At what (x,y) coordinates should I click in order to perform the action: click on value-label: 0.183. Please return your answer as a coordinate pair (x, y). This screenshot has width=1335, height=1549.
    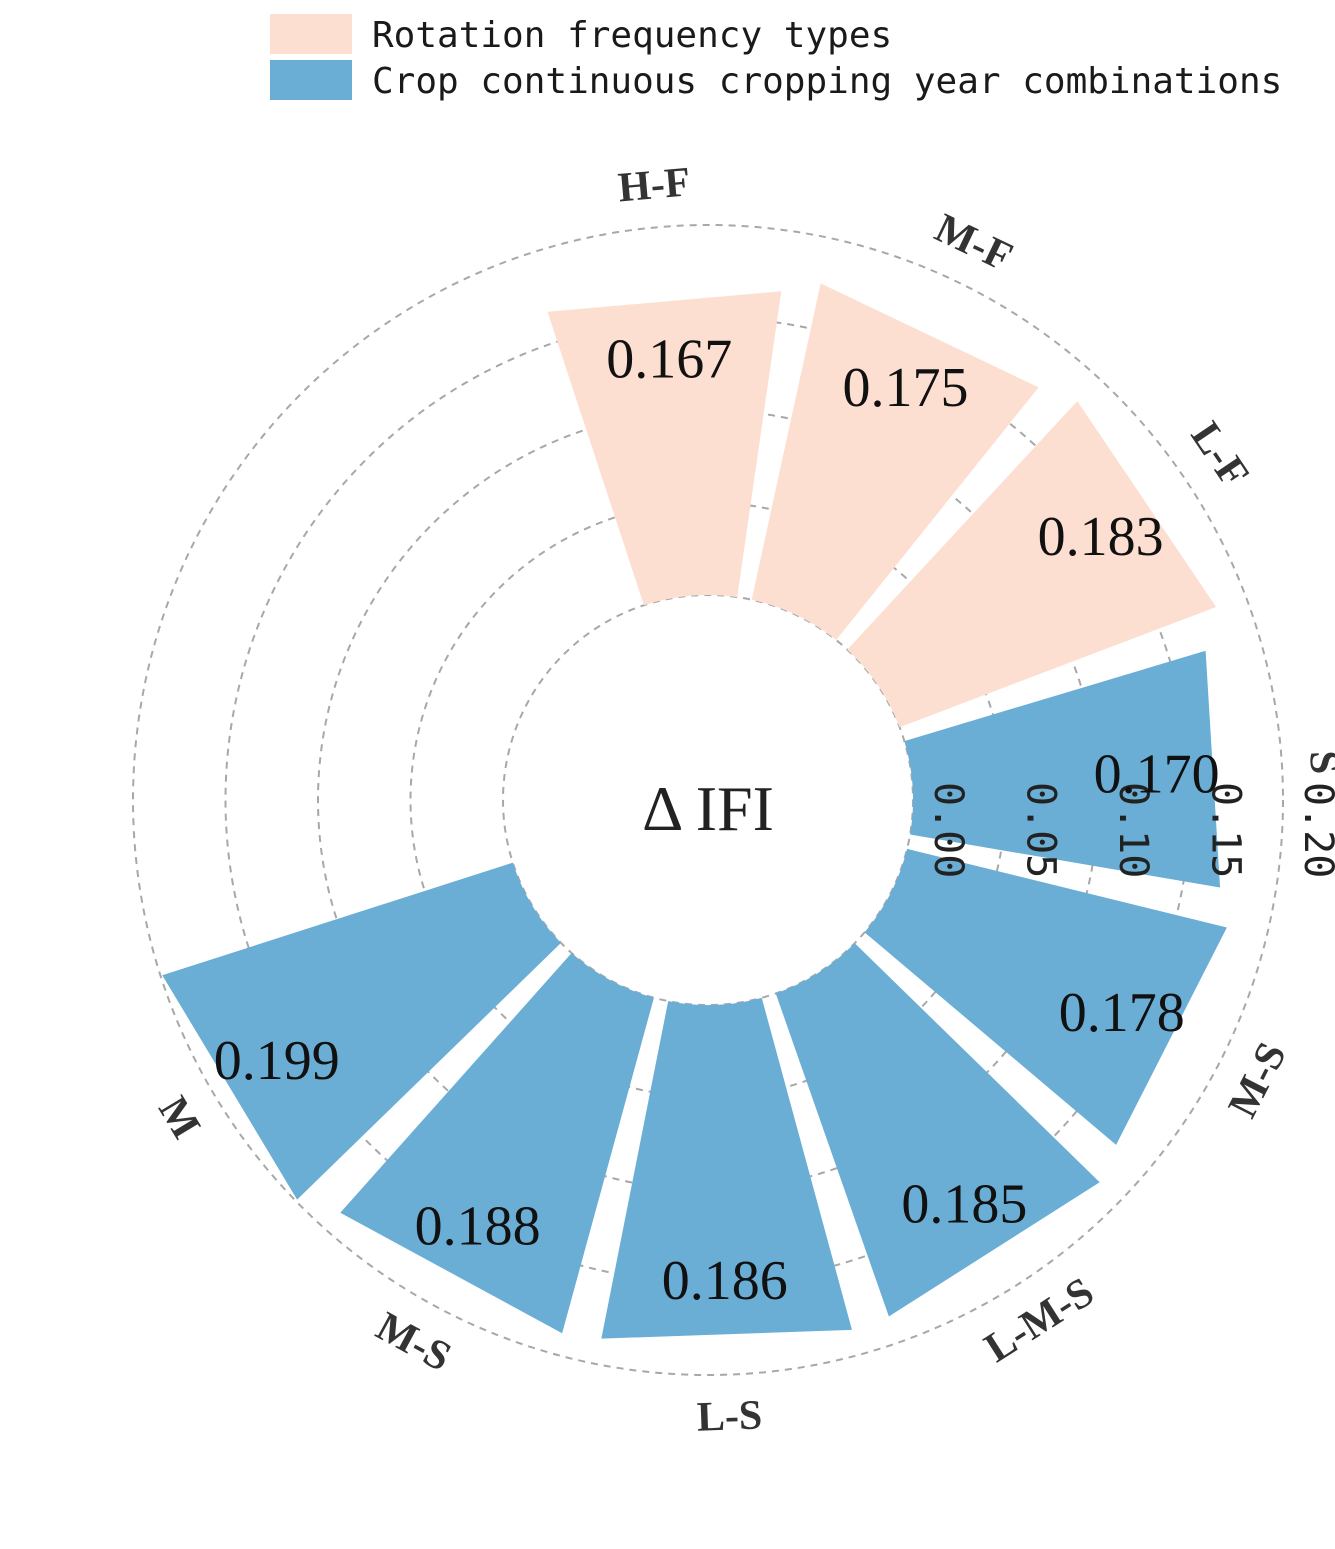
    Looking at the image, I should click on (1101, 537).